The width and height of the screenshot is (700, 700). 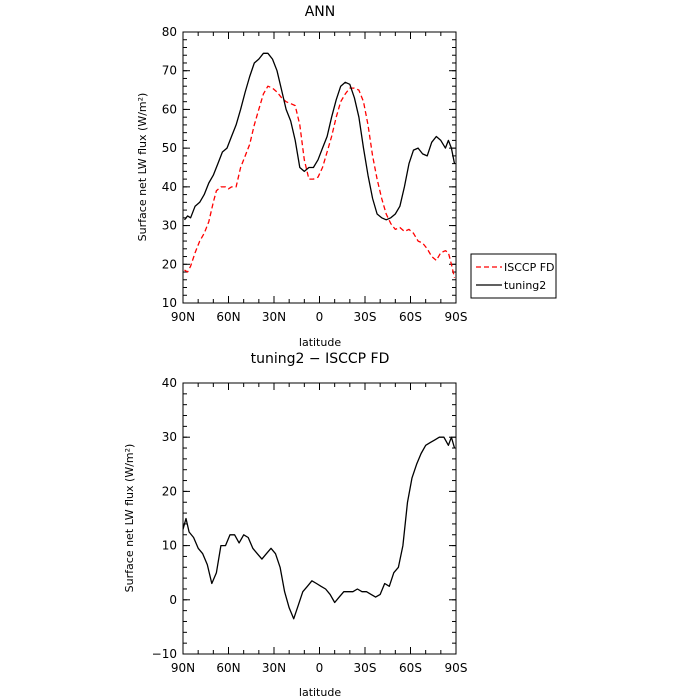 I want to click on top-x-tick-label: 90S, so click(x=456, y=317).